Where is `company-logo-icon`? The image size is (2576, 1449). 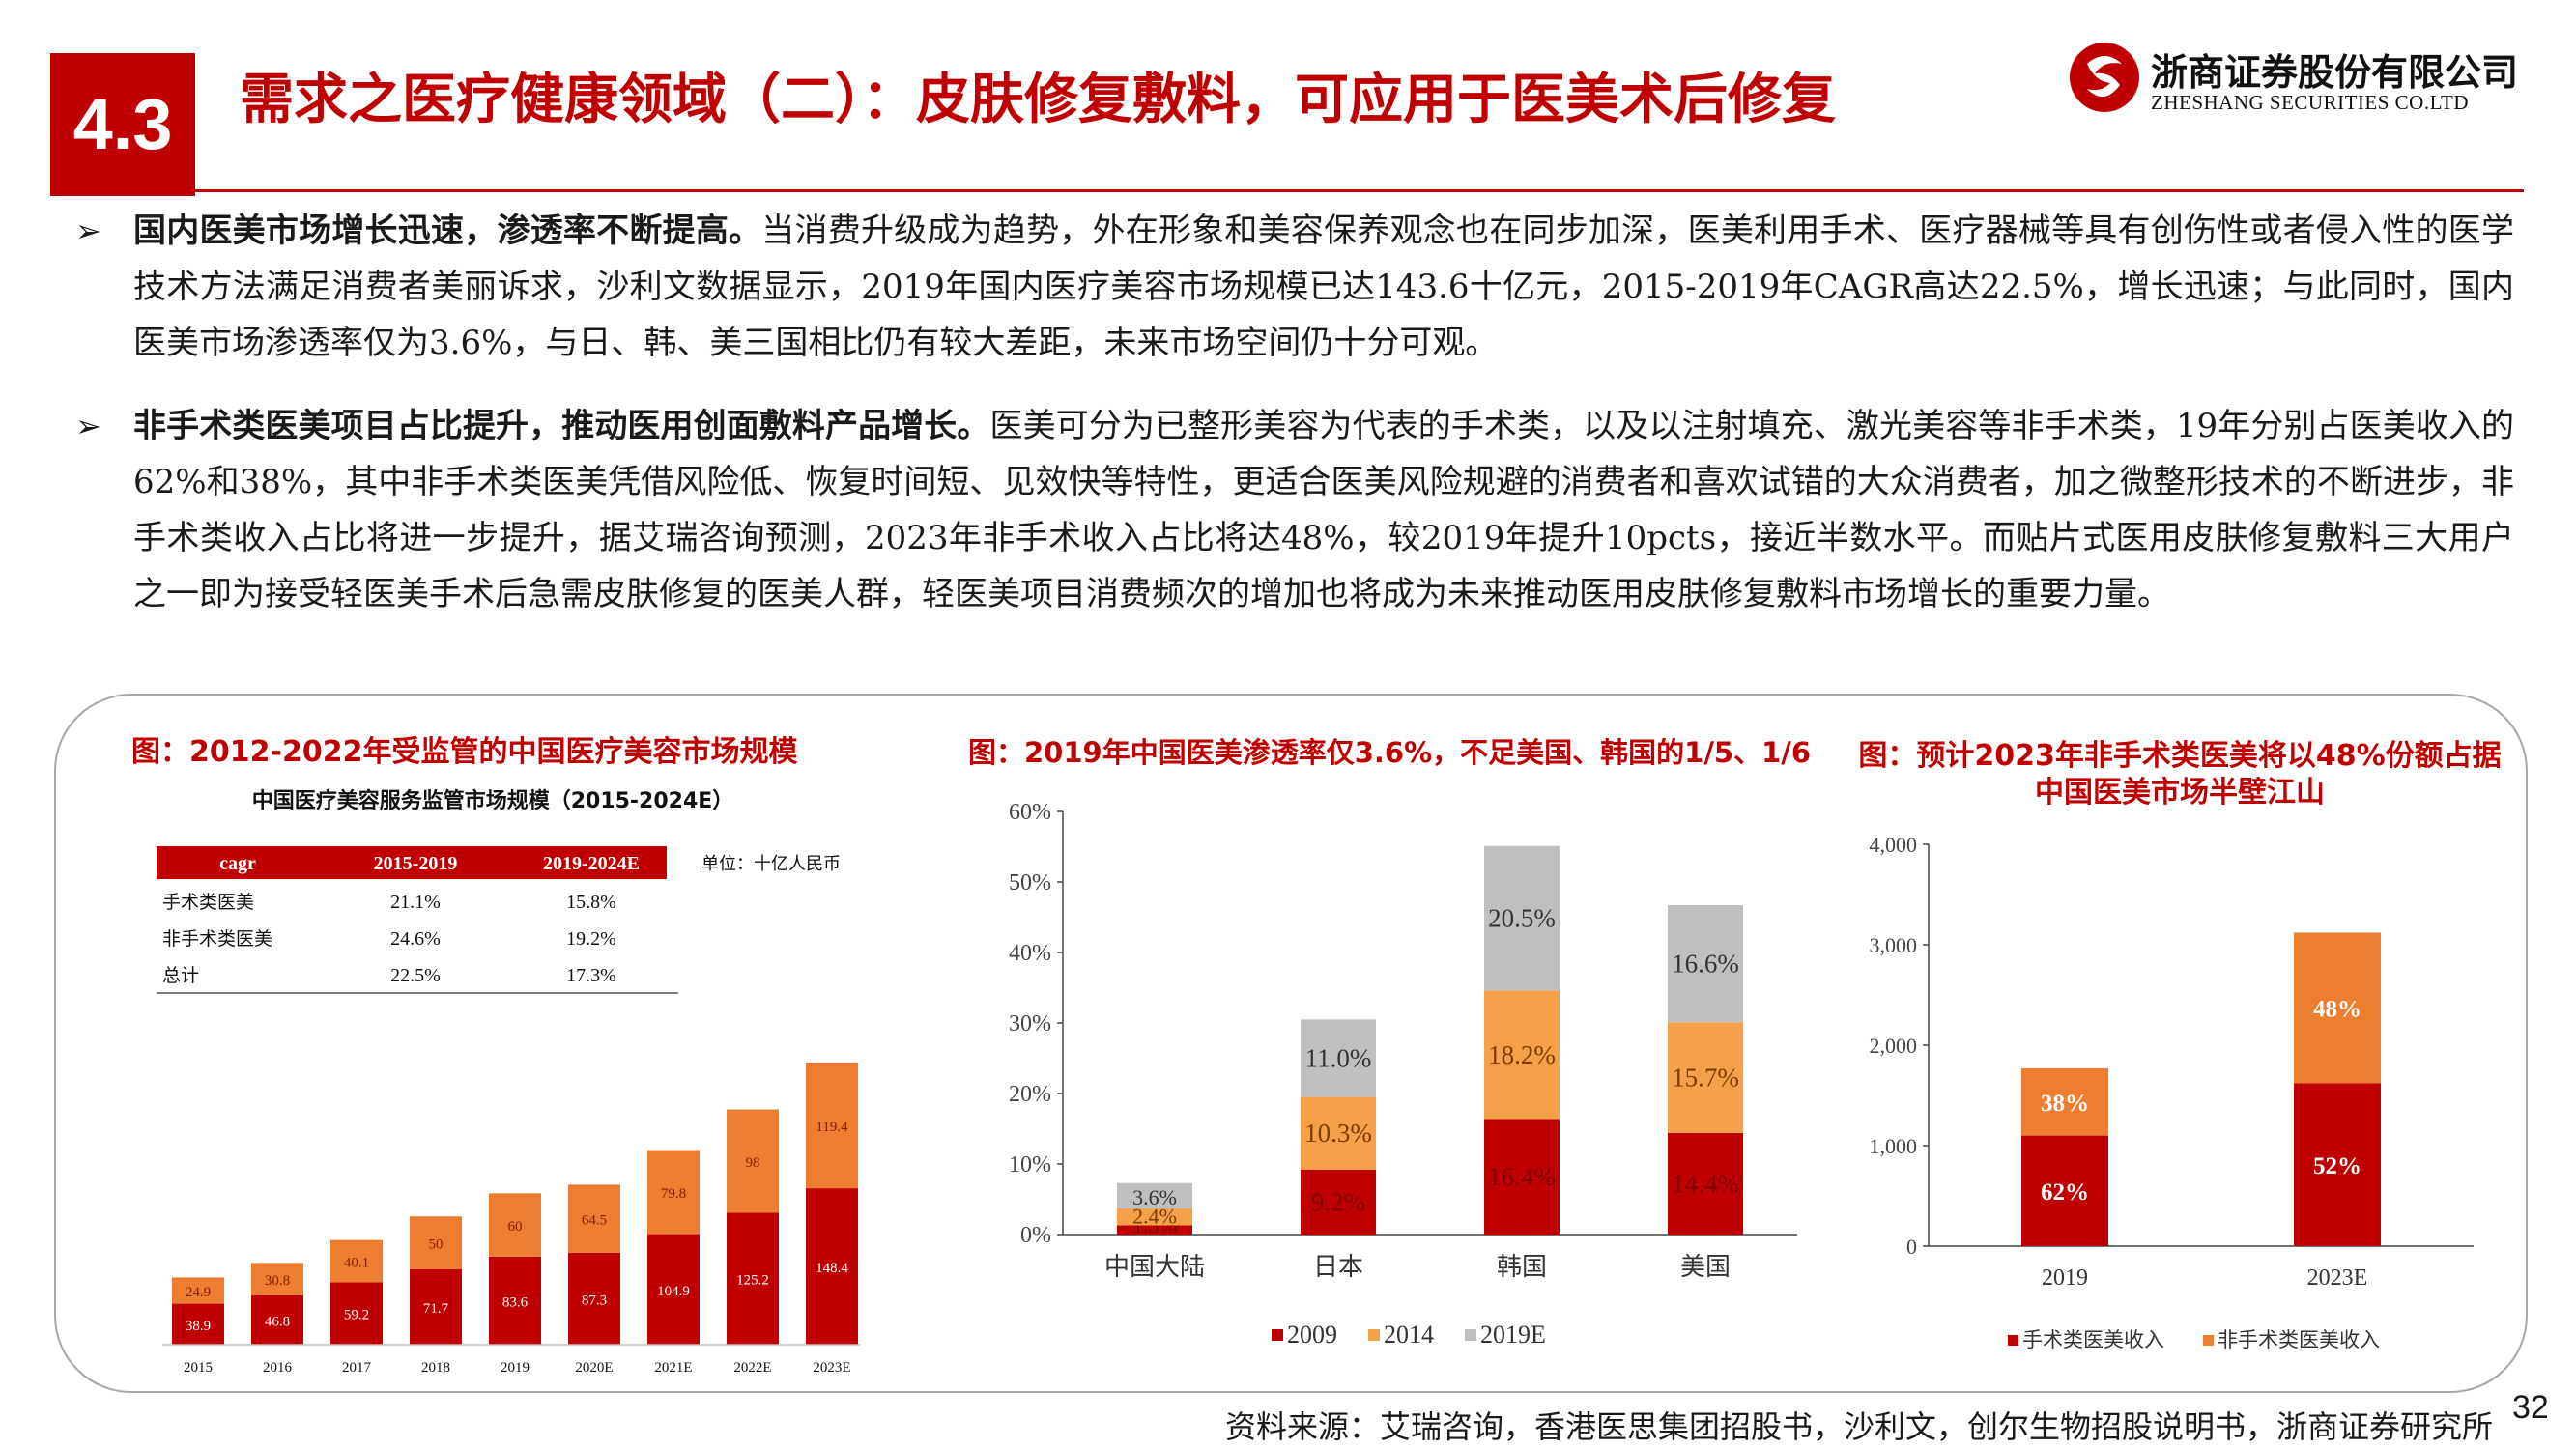
company-logo-icon is located at coordinates (2104, 77).